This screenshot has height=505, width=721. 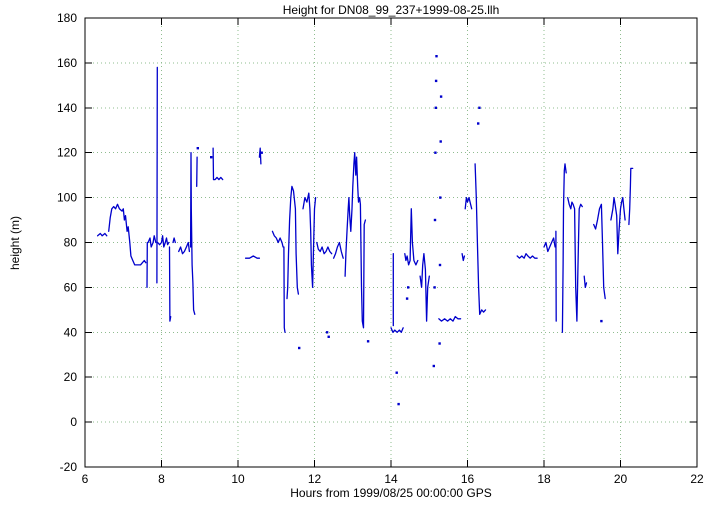 What do you see at coordinates (71, 243) in the screenshot?
I see `svg-text: 80` at bounding box center [71, 243].